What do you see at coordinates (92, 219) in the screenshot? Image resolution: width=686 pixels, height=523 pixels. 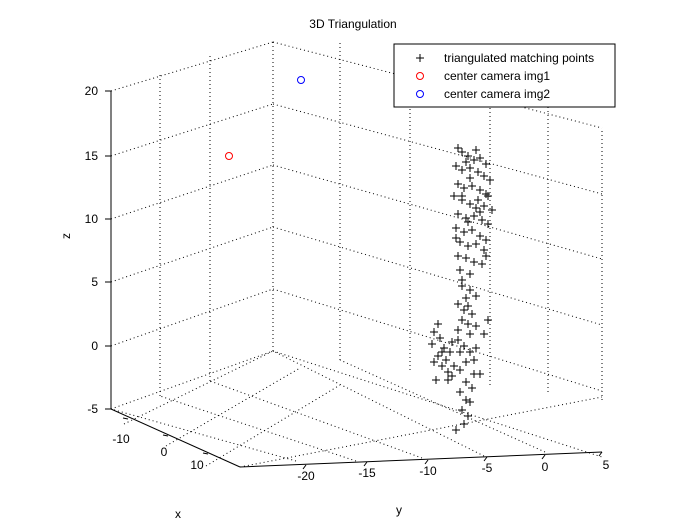 I see `z-tick-label: 10` at bounding box center [92, 219].